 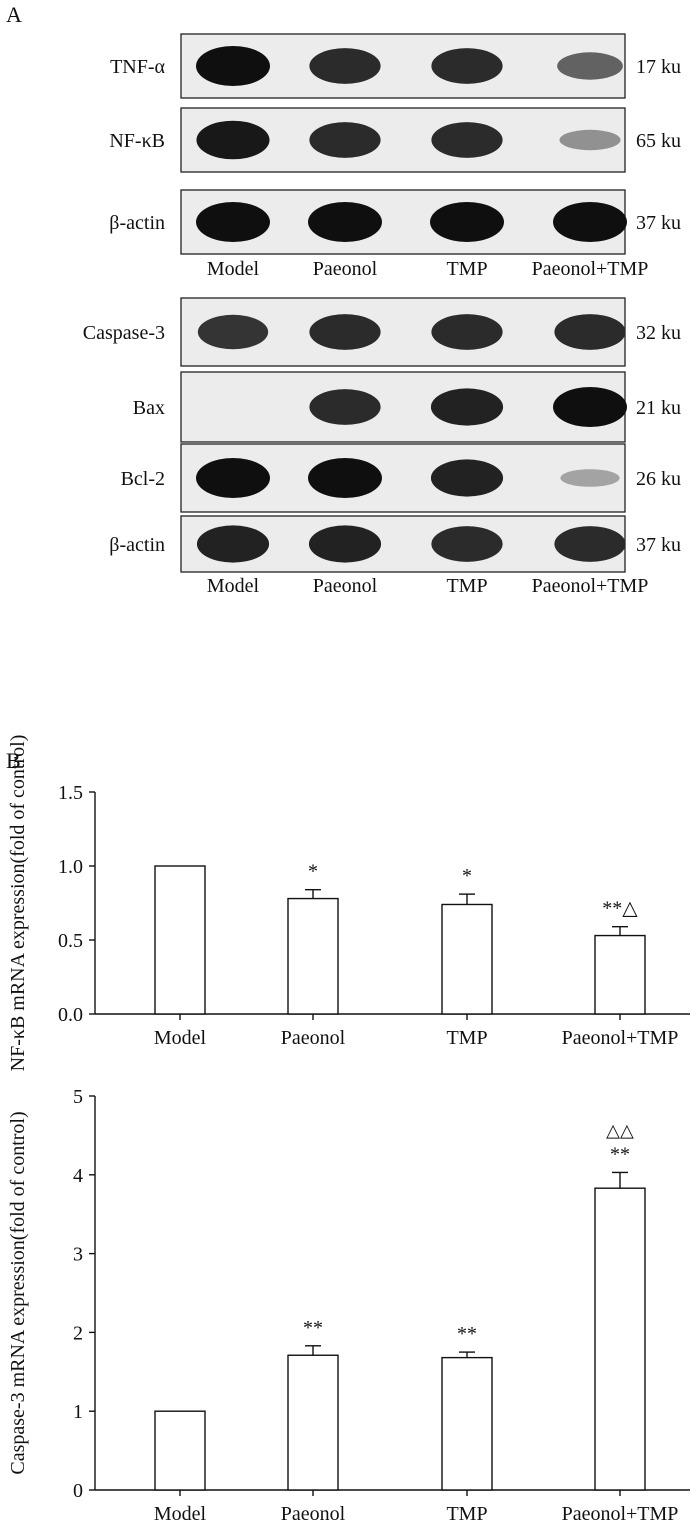 What do you see at coordinates (13, 760) in the screenshot?
I see `panel-b-letter: B` at bounding box center [13, 760].